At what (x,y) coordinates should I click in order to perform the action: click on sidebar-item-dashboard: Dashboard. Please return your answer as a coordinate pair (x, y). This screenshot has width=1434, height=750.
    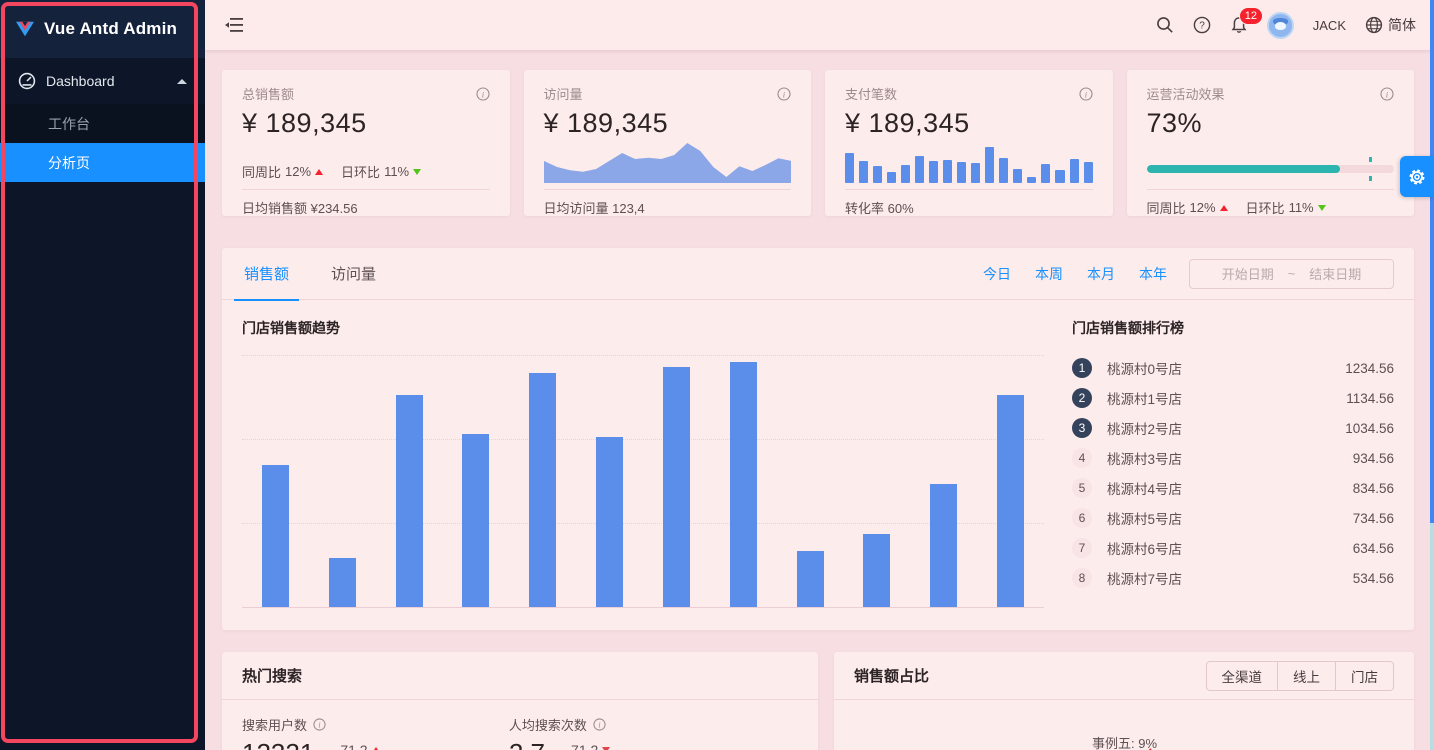
    Looking at the image, I should click on (102, 81).